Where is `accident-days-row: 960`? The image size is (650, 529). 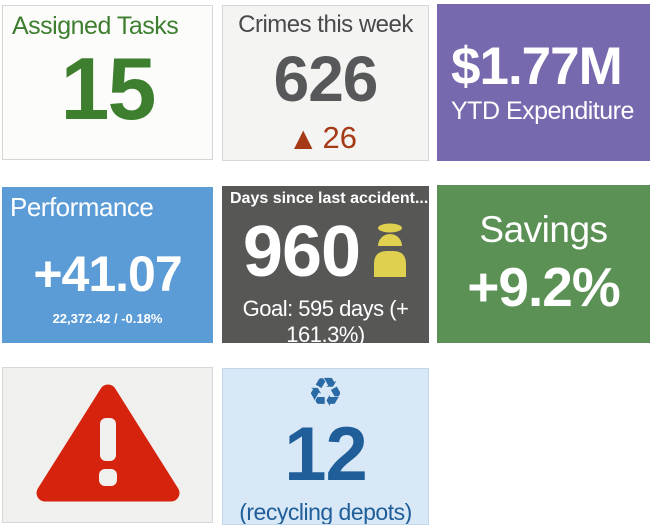
accident-days-row: 960 is located at coordinates (325, 252).